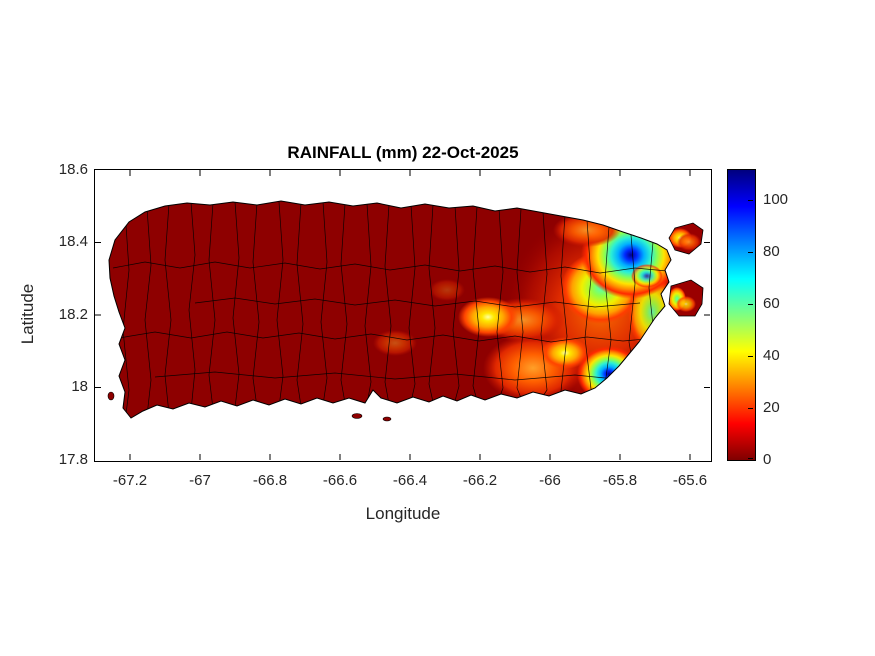 This screenshot has height=656, width=875. I want to click on y-tick-label: 18, so click(79, 386).